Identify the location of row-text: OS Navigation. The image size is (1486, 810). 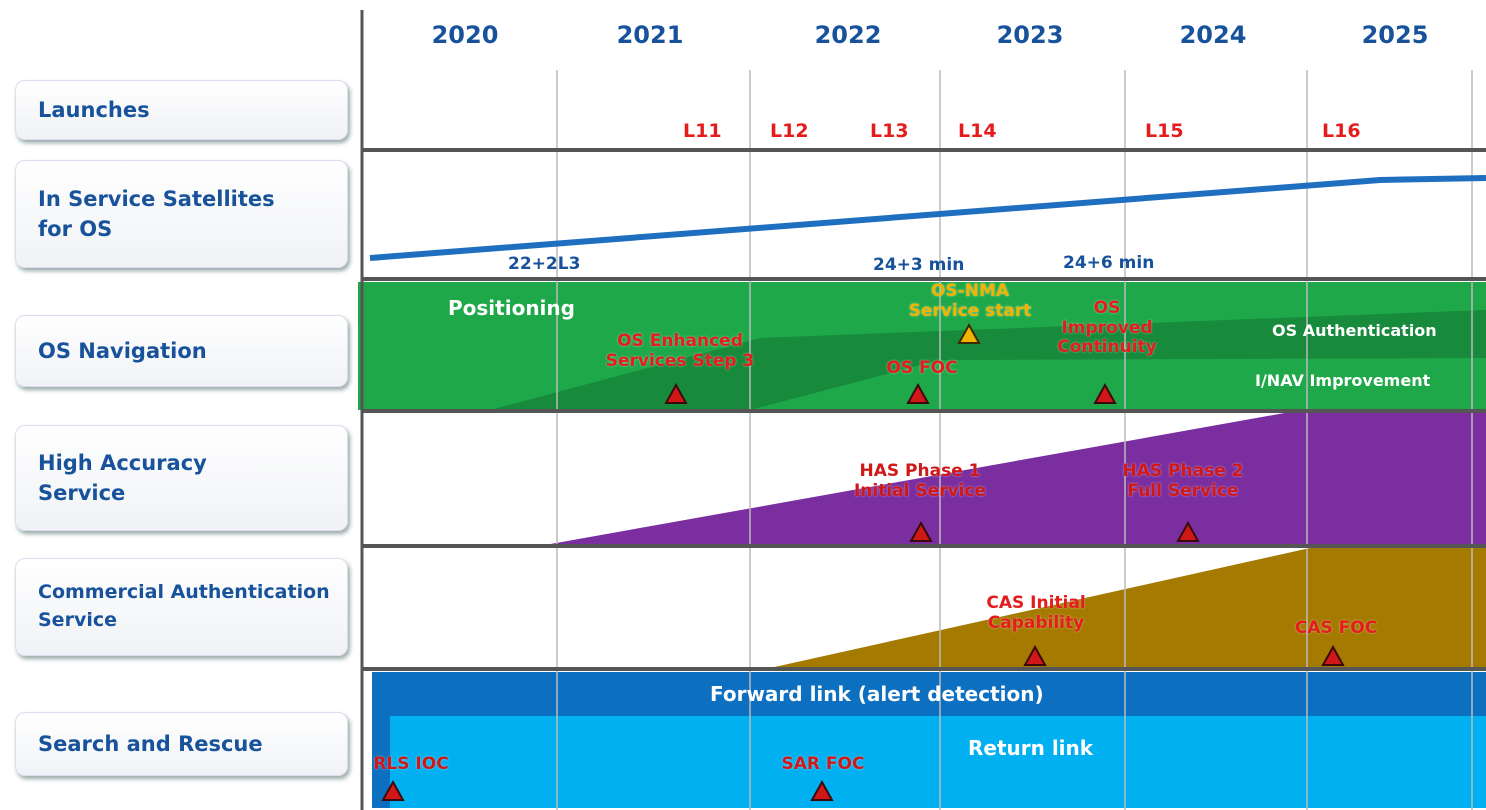
(122, 350).